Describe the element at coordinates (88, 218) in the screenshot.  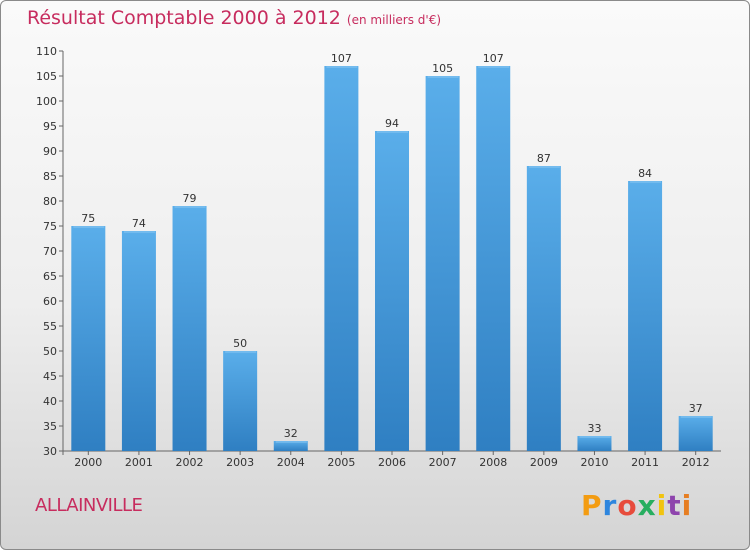
I see `data-label: 75` at that location.